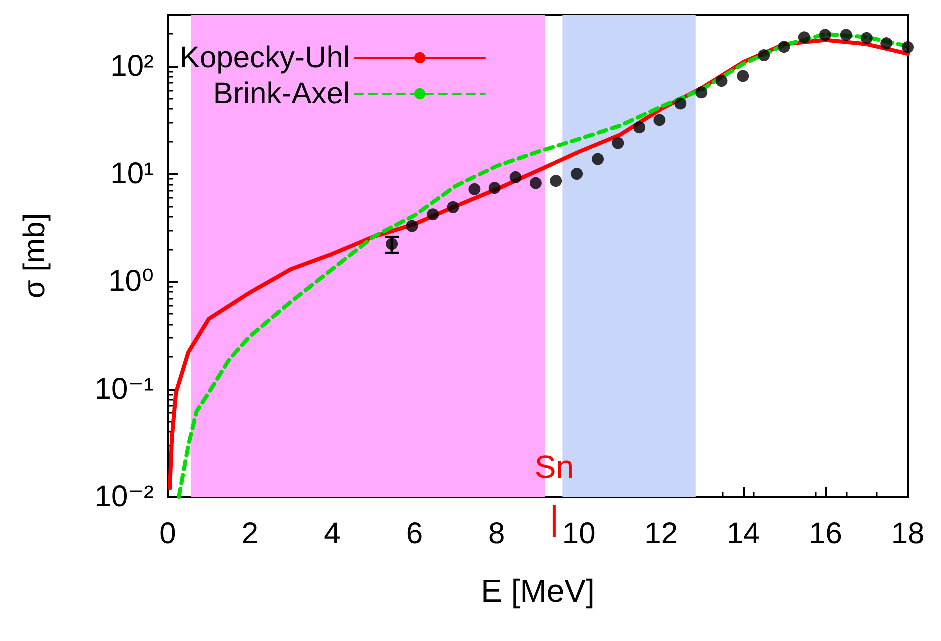  What do you see at coordinates (579, 534) in the screenshot?
I see `x-tick-label: 10` at bounding box center [579, 534].